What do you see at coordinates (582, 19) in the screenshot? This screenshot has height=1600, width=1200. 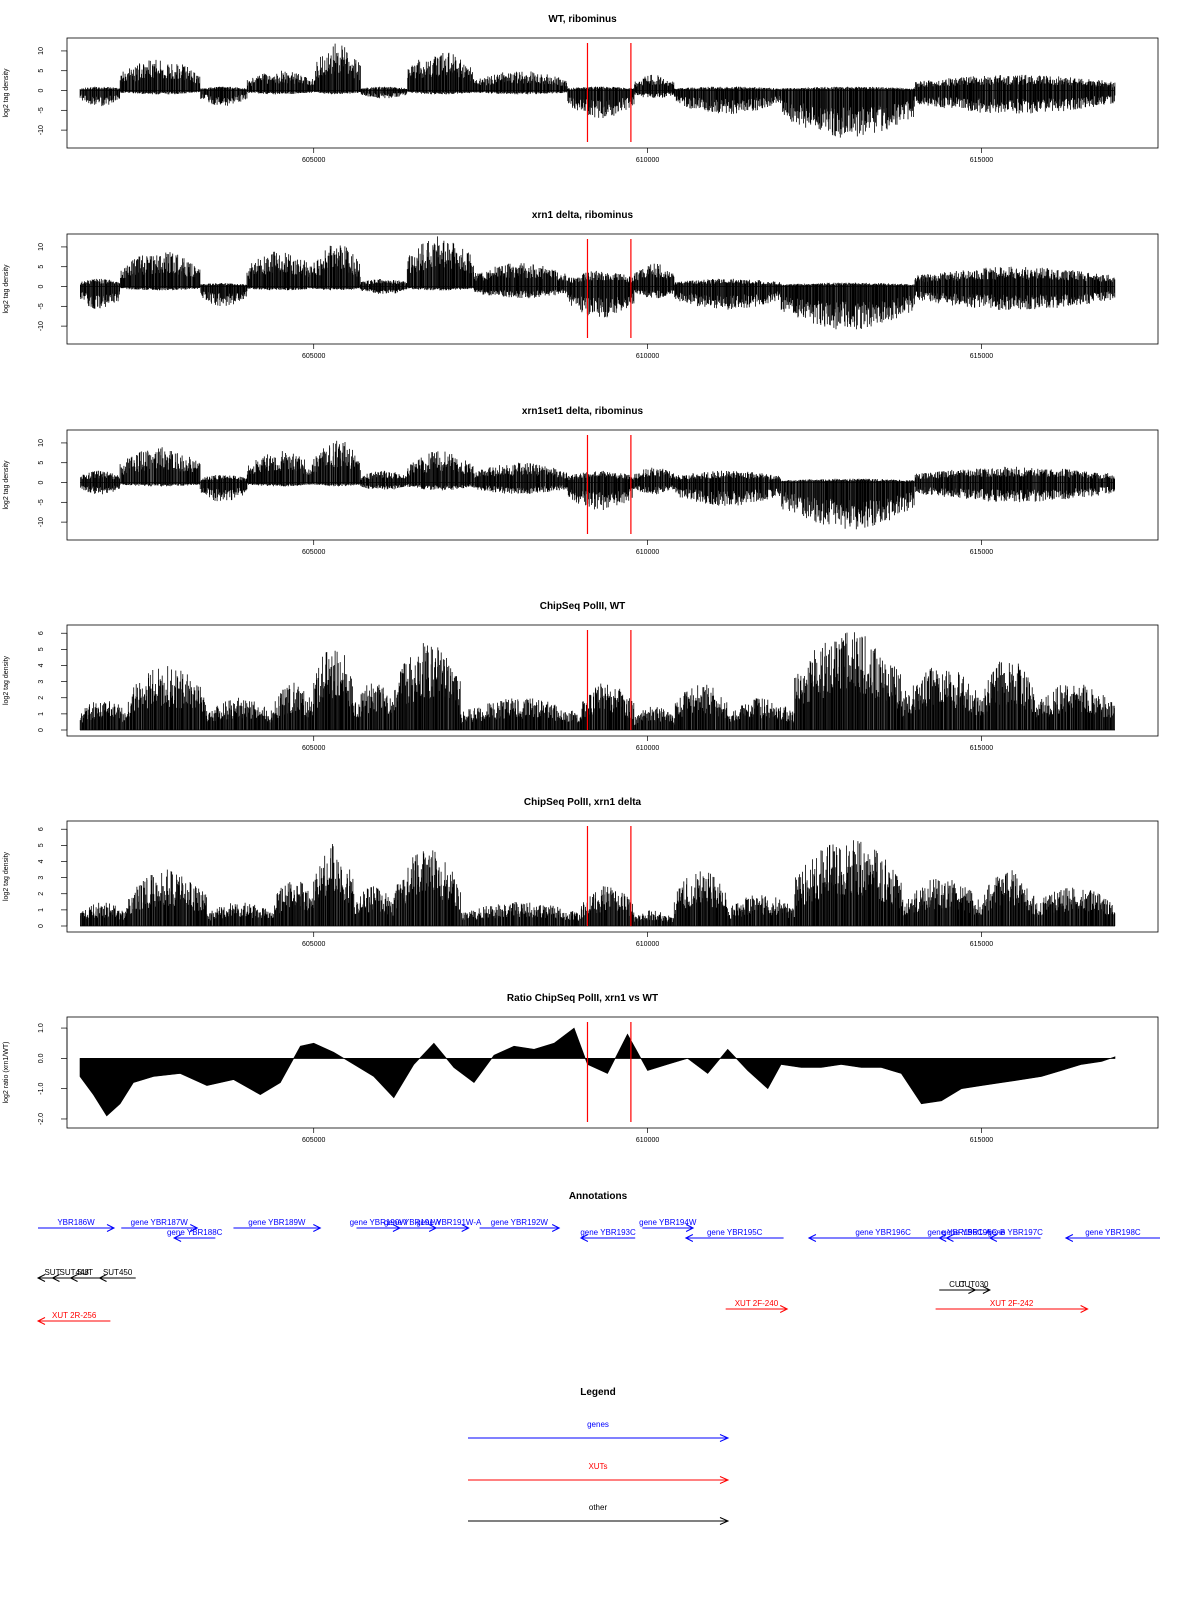 I see `panel-title: WT, ribominus` at bounding box center [582, 19].